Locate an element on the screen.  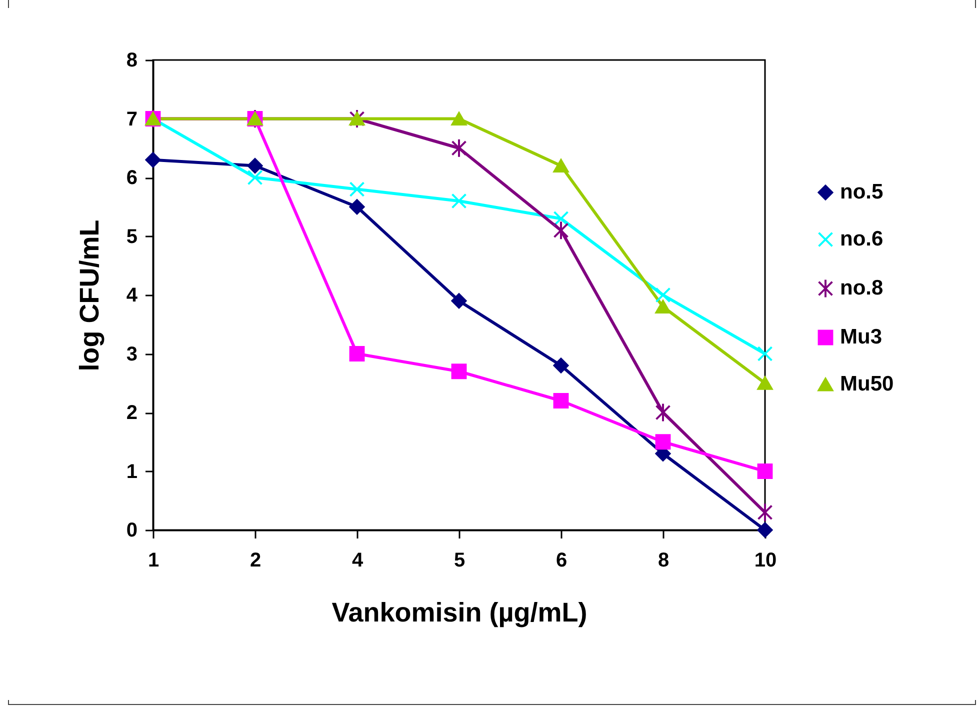
y-tick-label: 2 is located at coordinates (132, 413).